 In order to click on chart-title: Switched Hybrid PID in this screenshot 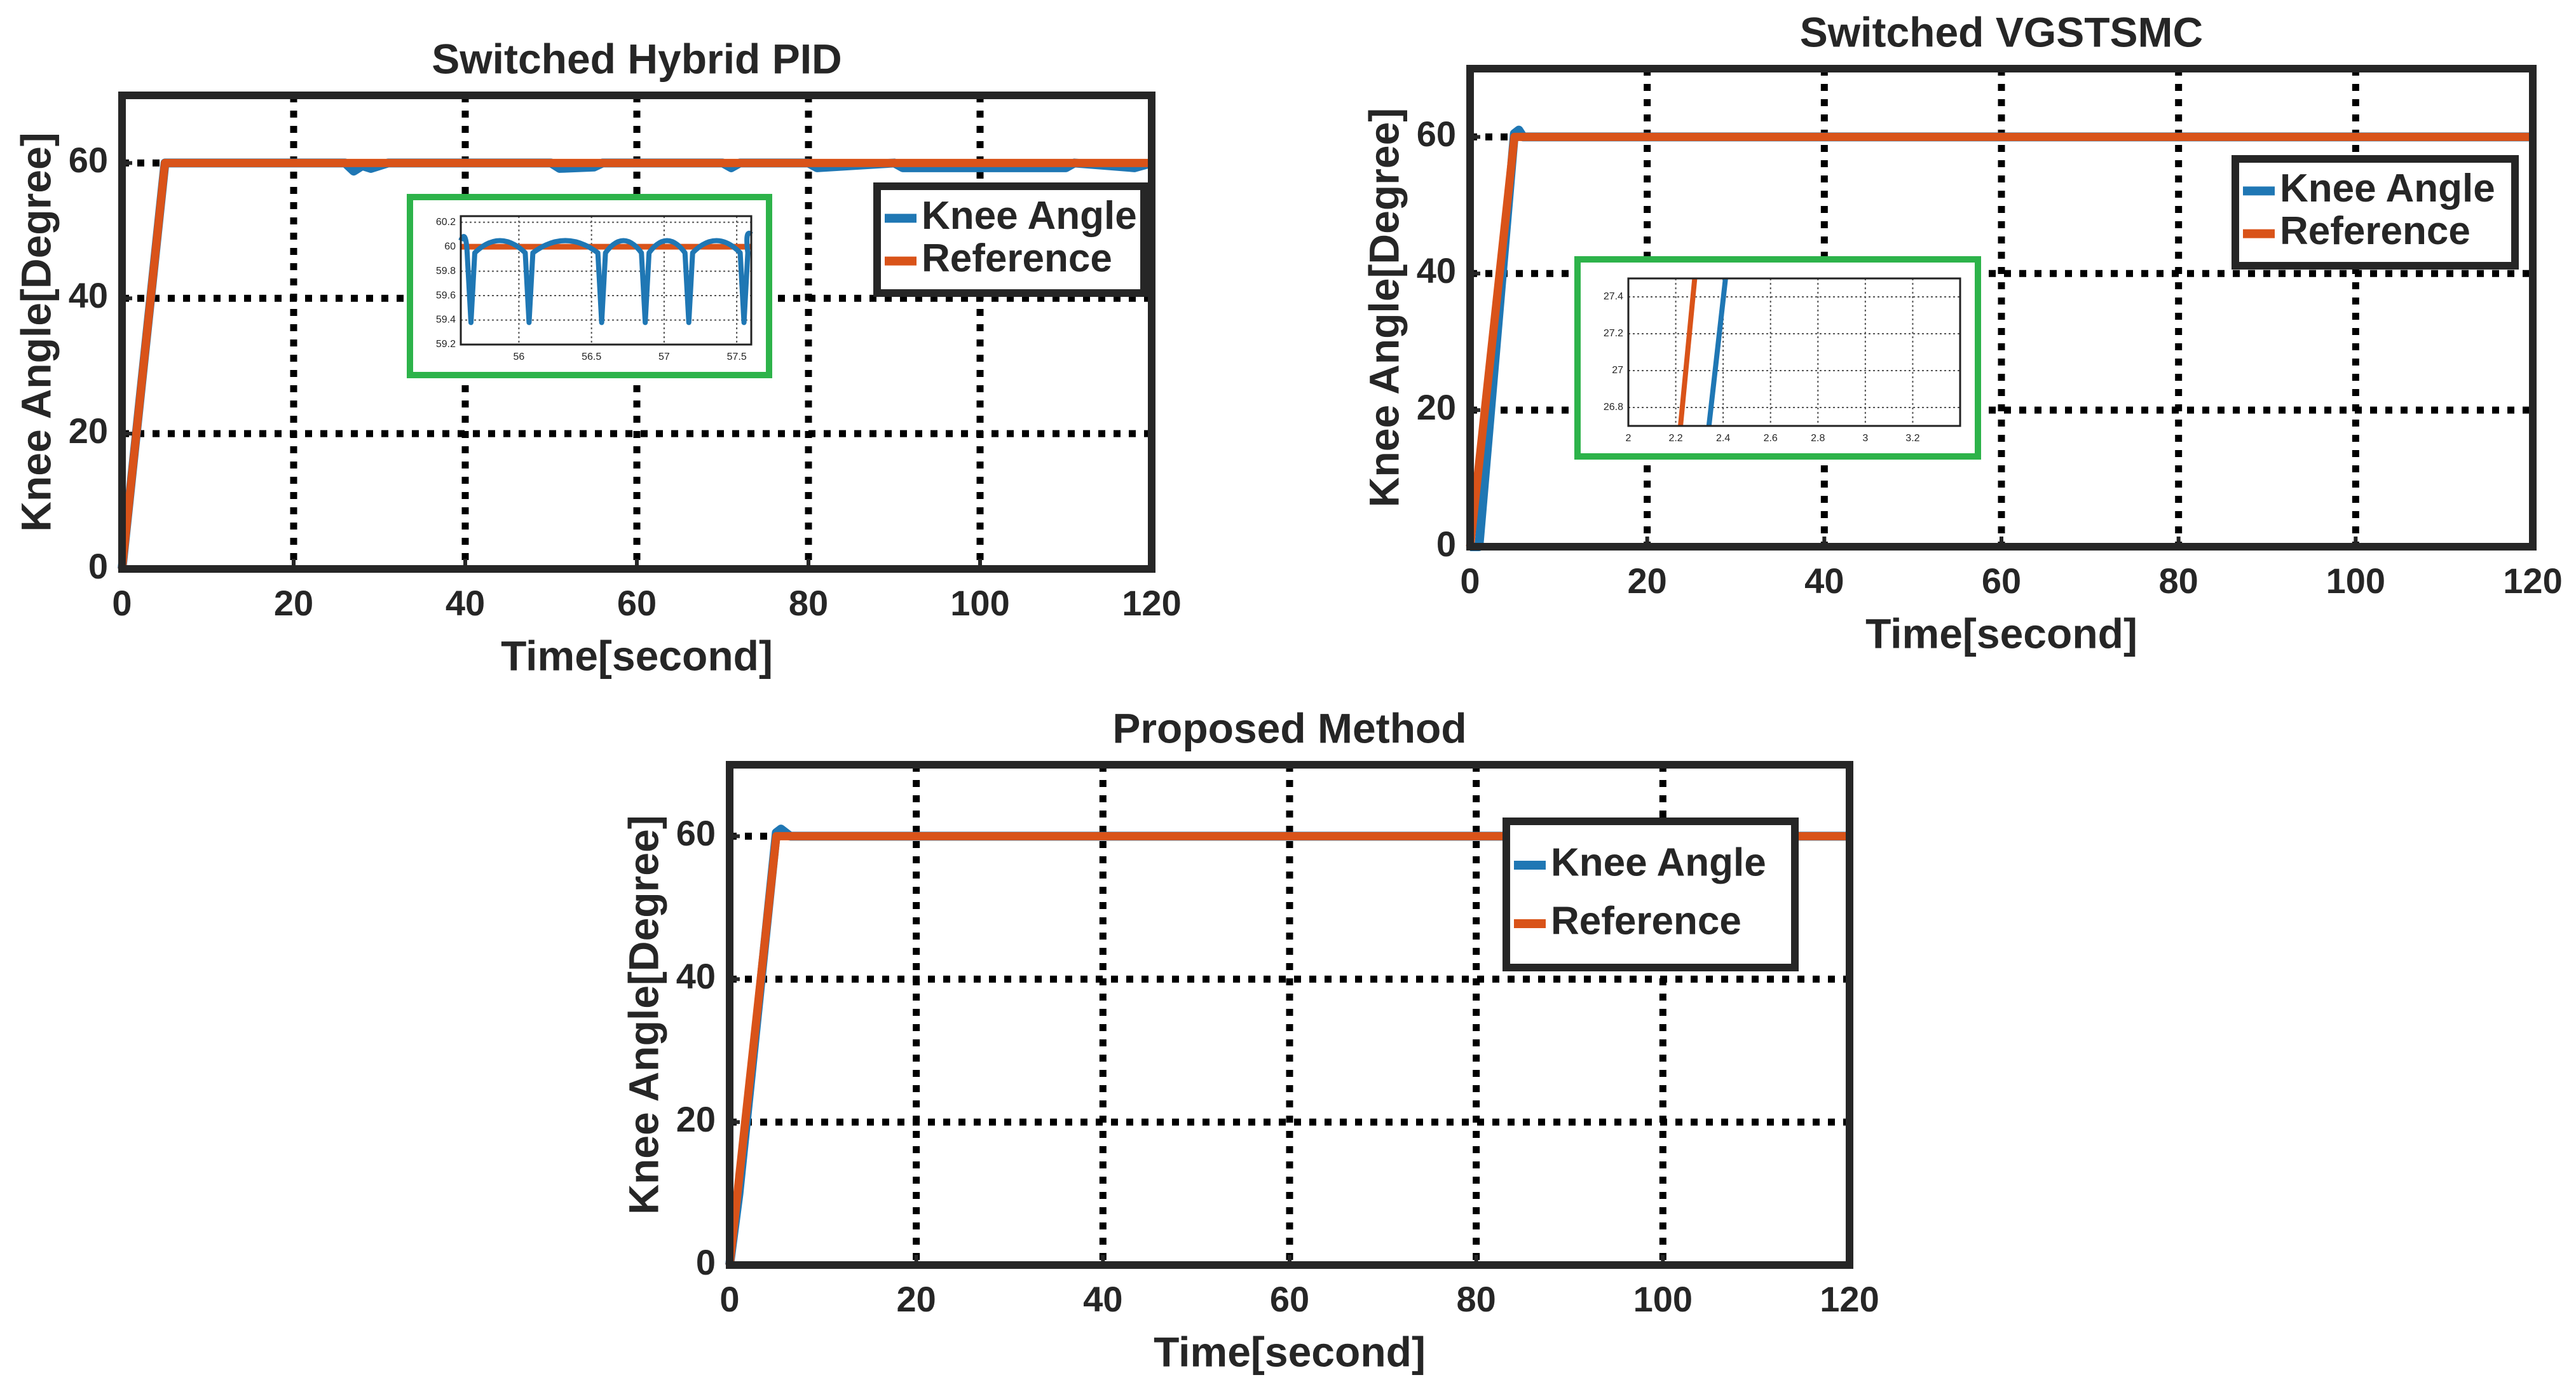, I will do `click(637, 58)`.